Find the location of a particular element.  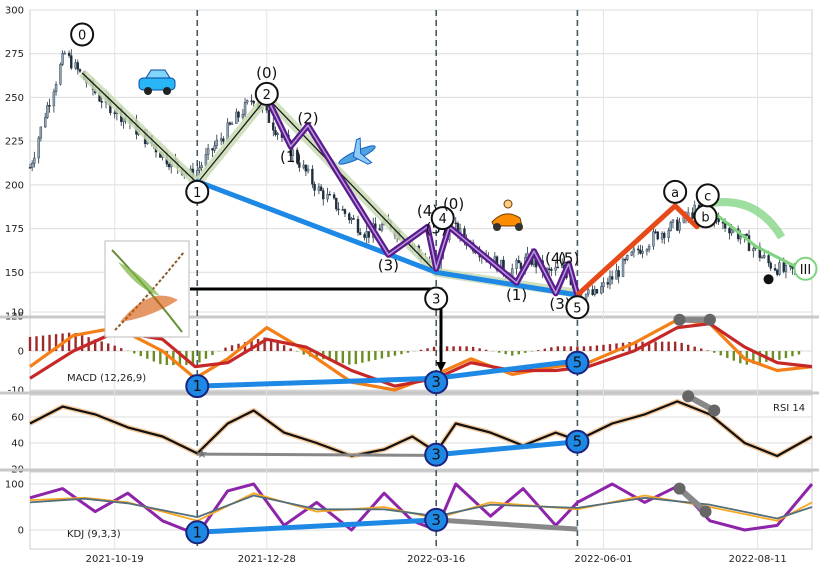

wave-label-text: (4) is located at coordinates (555, 258).